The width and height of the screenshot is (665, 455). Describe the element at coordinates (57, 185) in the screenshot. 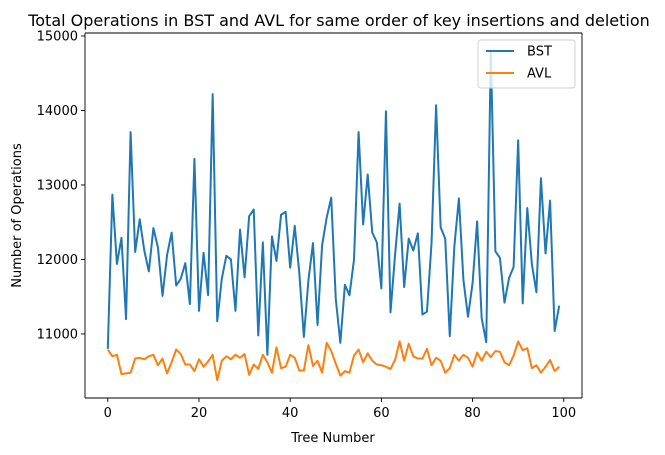

I see `y-tick-label: 13000` at that location.